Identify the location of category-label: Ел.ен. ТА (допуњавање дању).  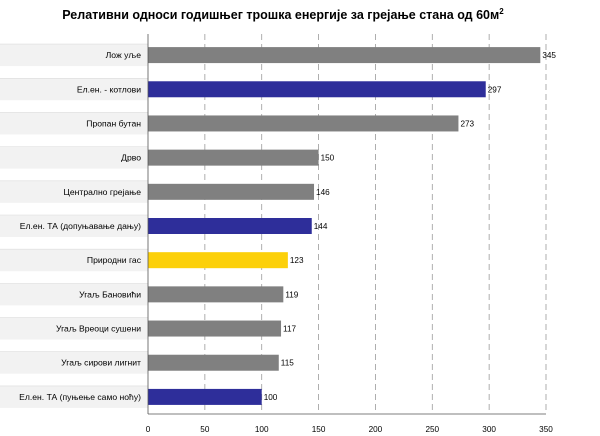
(80, 226).